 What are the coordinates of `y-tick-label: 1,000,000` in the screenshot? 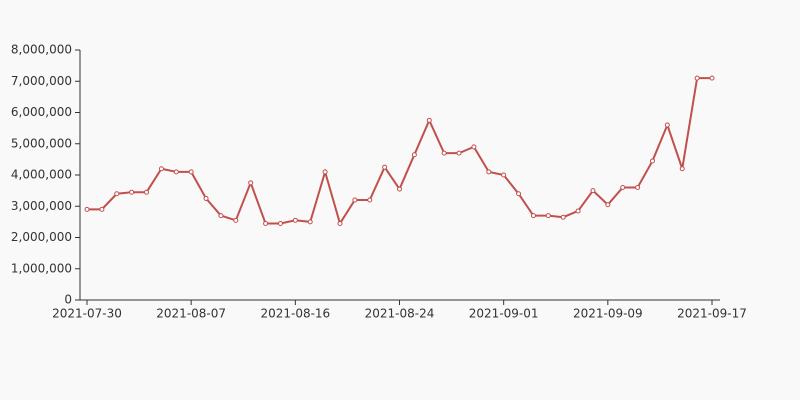 It's located at (41, 268).